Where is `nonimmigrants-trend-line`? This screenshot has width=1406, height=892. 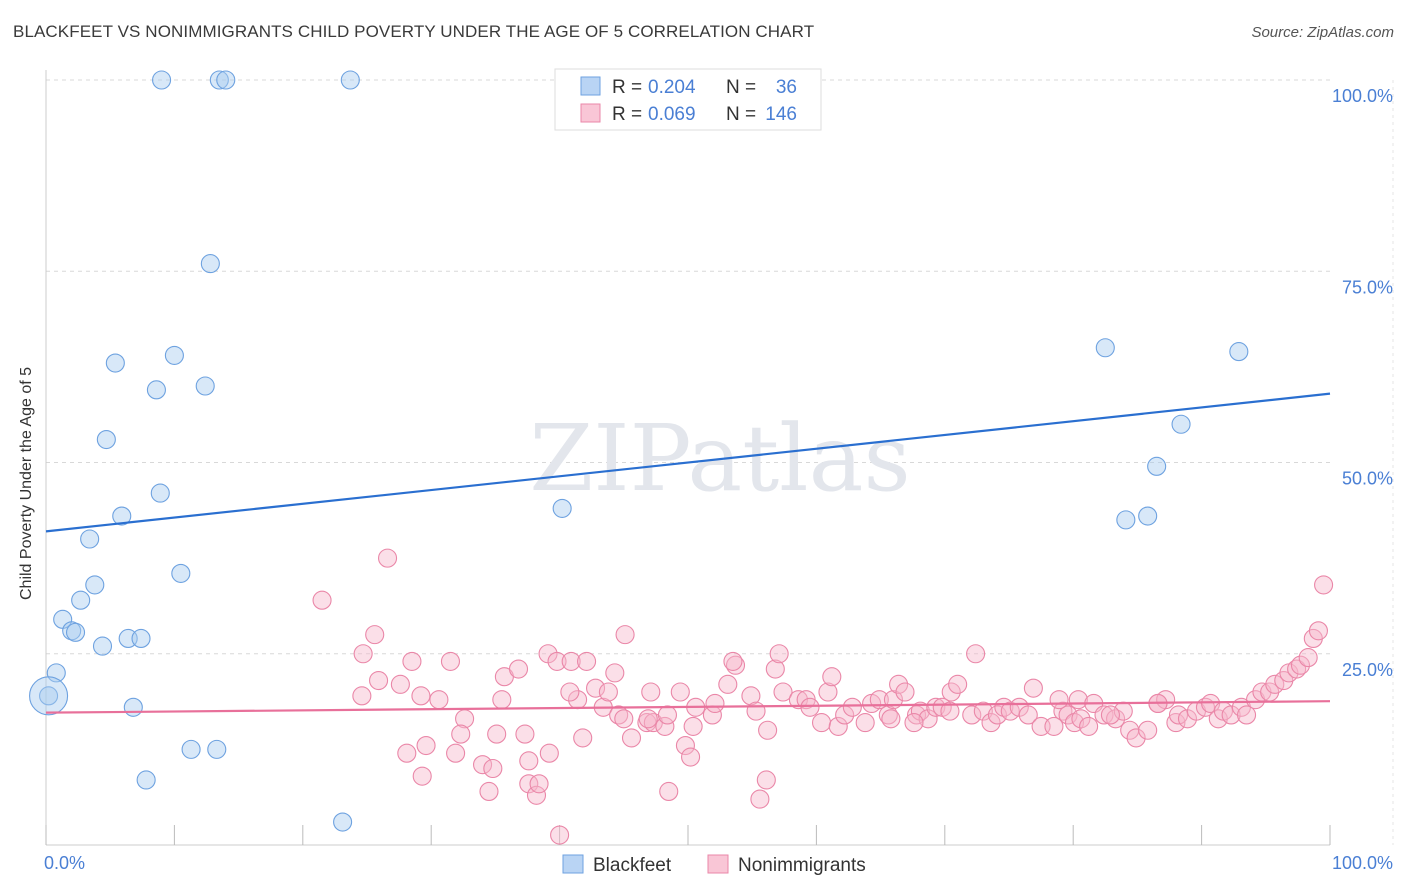
nonimmigrants-trend-line is located at coordinates (688, 707).